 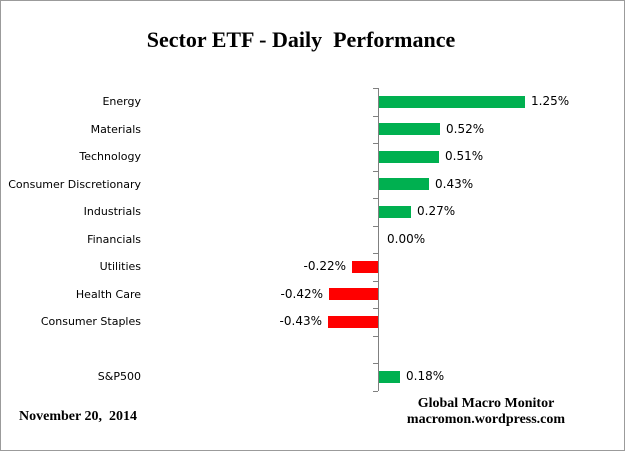 I want to click on category-label: Technology, so click(x=110, y=156).